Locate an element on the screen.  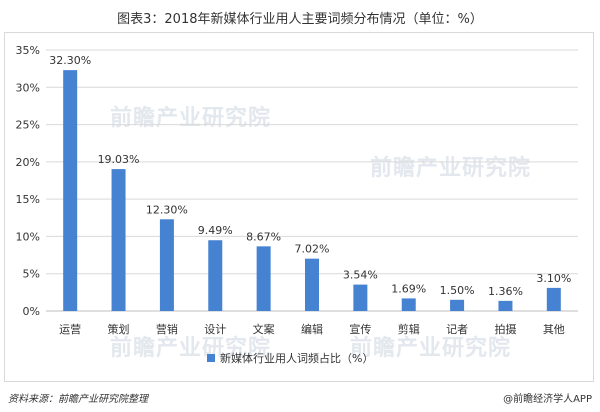
data-label: 1.50% is located at coordinates (457, 290).